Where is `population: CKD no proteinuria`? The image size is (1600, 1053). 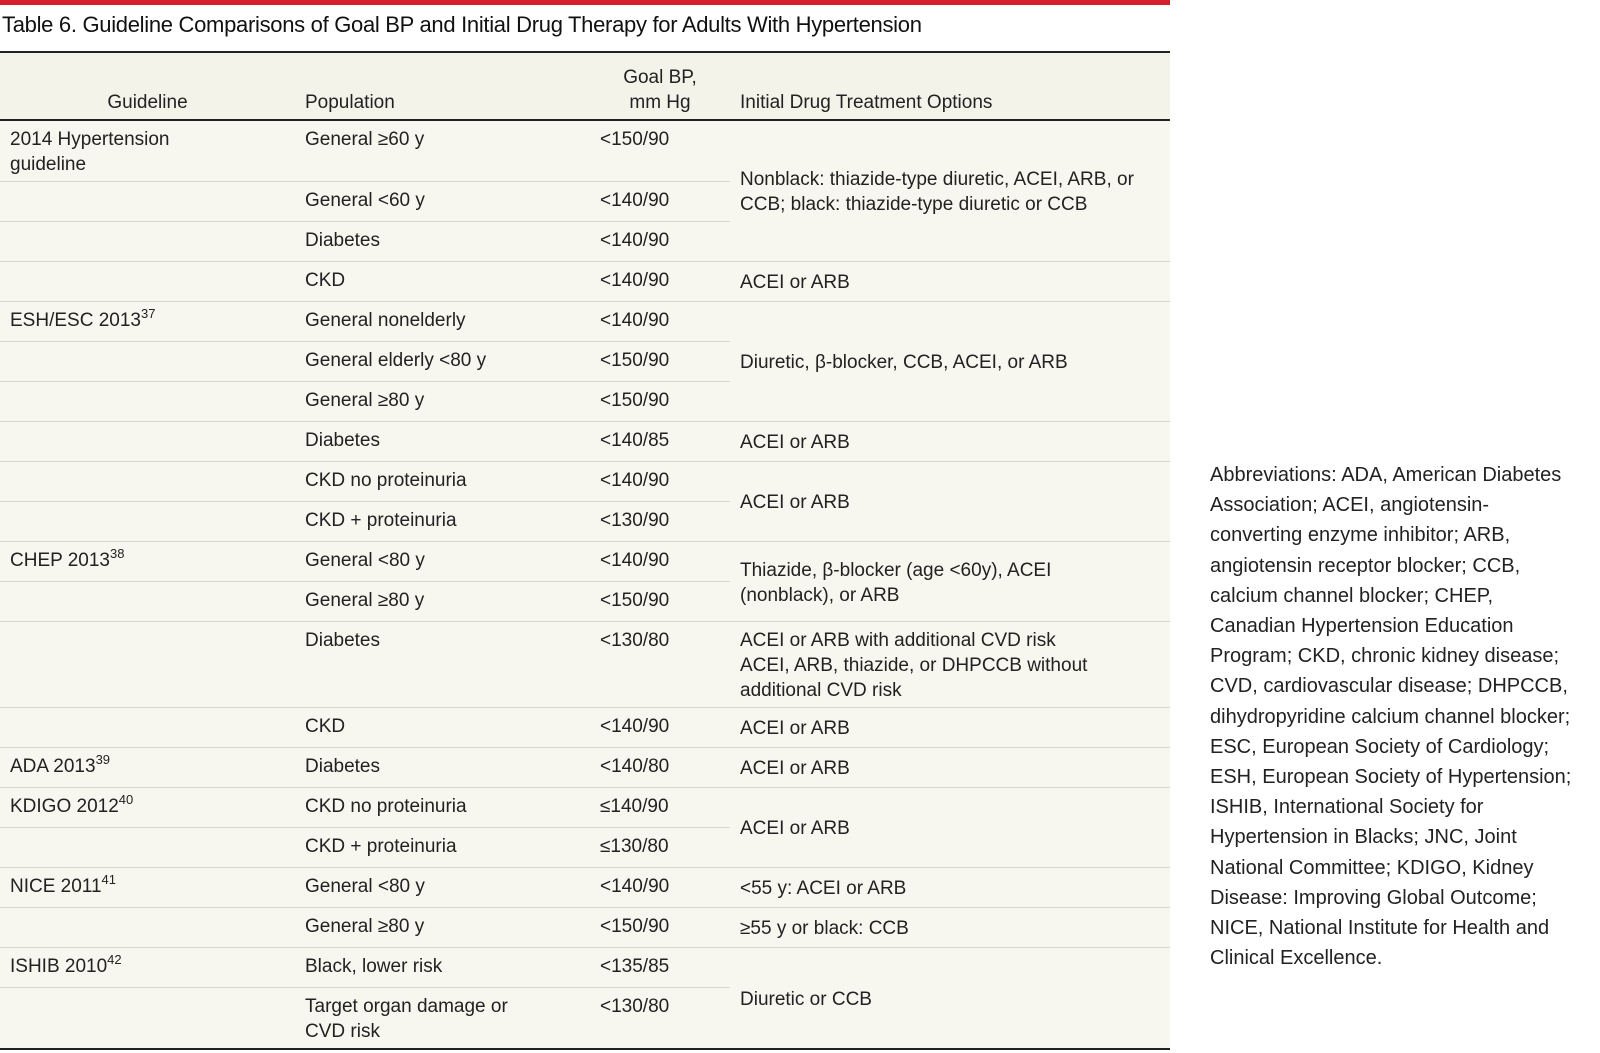 population: CKD no proteinuria is located at coordinates (386, 806).